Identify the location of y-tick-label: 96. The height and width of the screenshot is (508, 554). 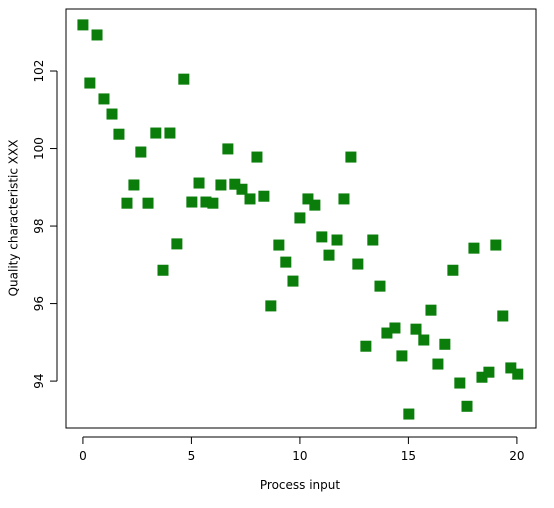
(39, 303).